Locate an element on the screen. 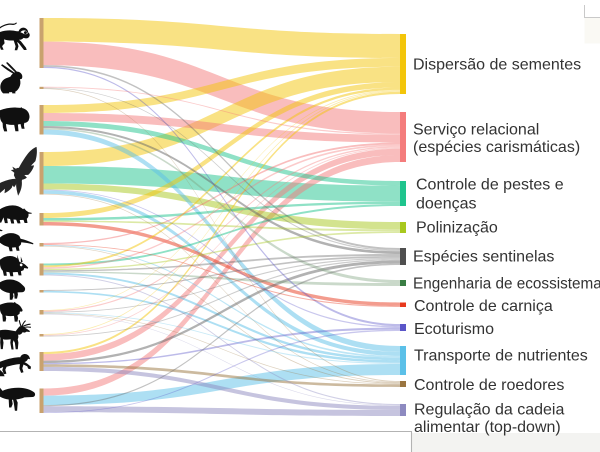  svg-text: Transporte de nutrientes is located at coordinates (501, 356).